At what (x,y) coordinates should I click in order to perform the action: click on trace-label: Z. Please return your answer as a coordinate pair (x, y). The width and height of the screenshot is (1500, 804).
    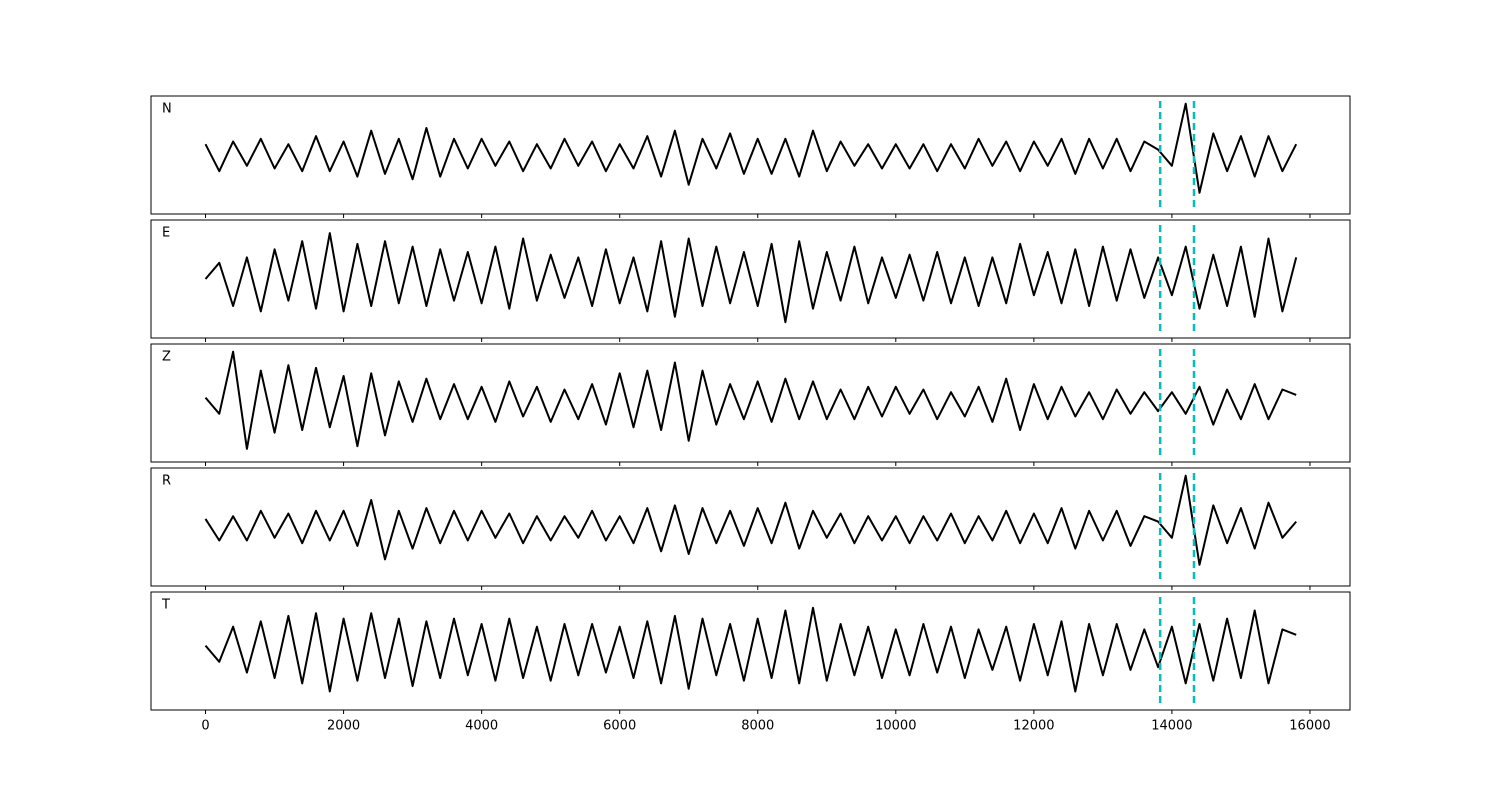
    Looking at the image, I should click on (166, 357).